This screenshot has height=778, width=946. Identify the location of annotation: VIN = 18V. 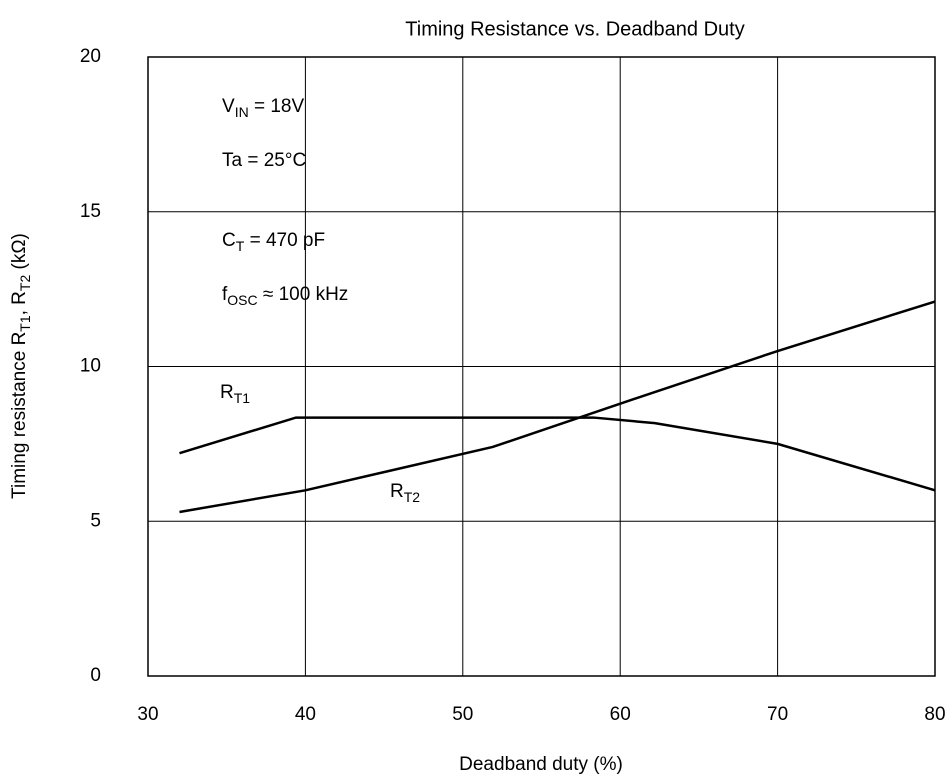
(263, 108).